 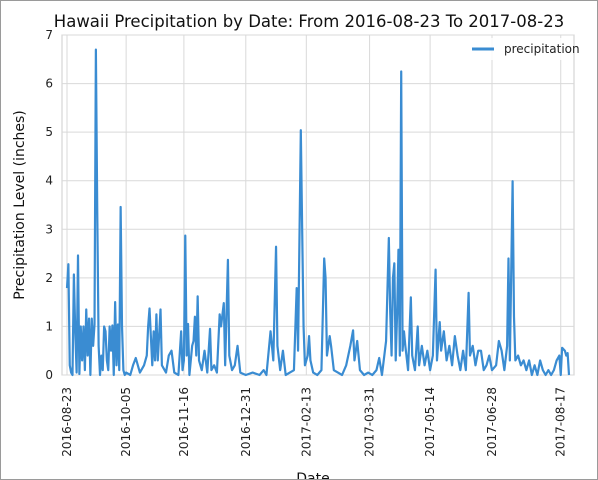 I want to click on legend-label: precipitation, so click(x=542, y=49).